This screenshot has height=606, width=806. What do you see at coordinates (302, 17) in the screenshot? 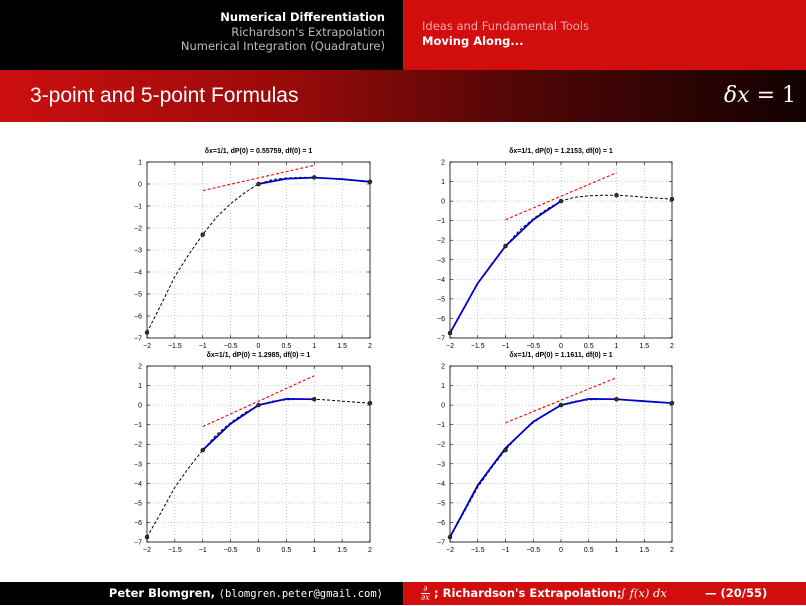
I see `header-link-numerical-differentiation: Numerical Differentiation` at bounding box center [302, 17].